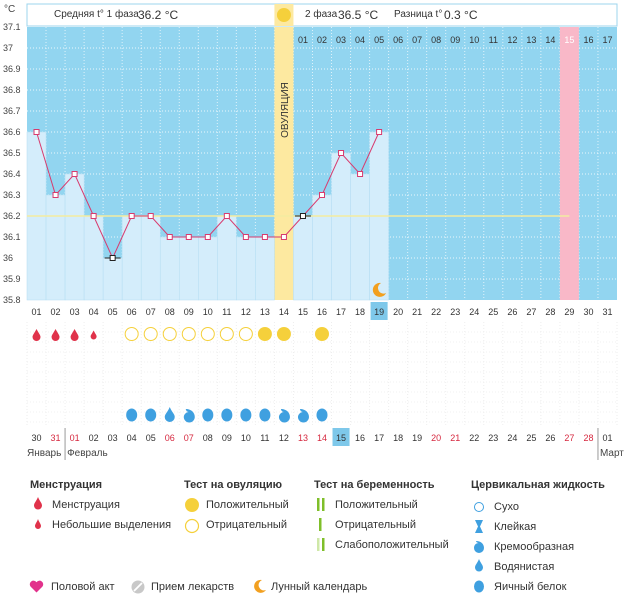 The image size is (626, 595). I want to click on calendar-date-label: 20, so click(436, 438).